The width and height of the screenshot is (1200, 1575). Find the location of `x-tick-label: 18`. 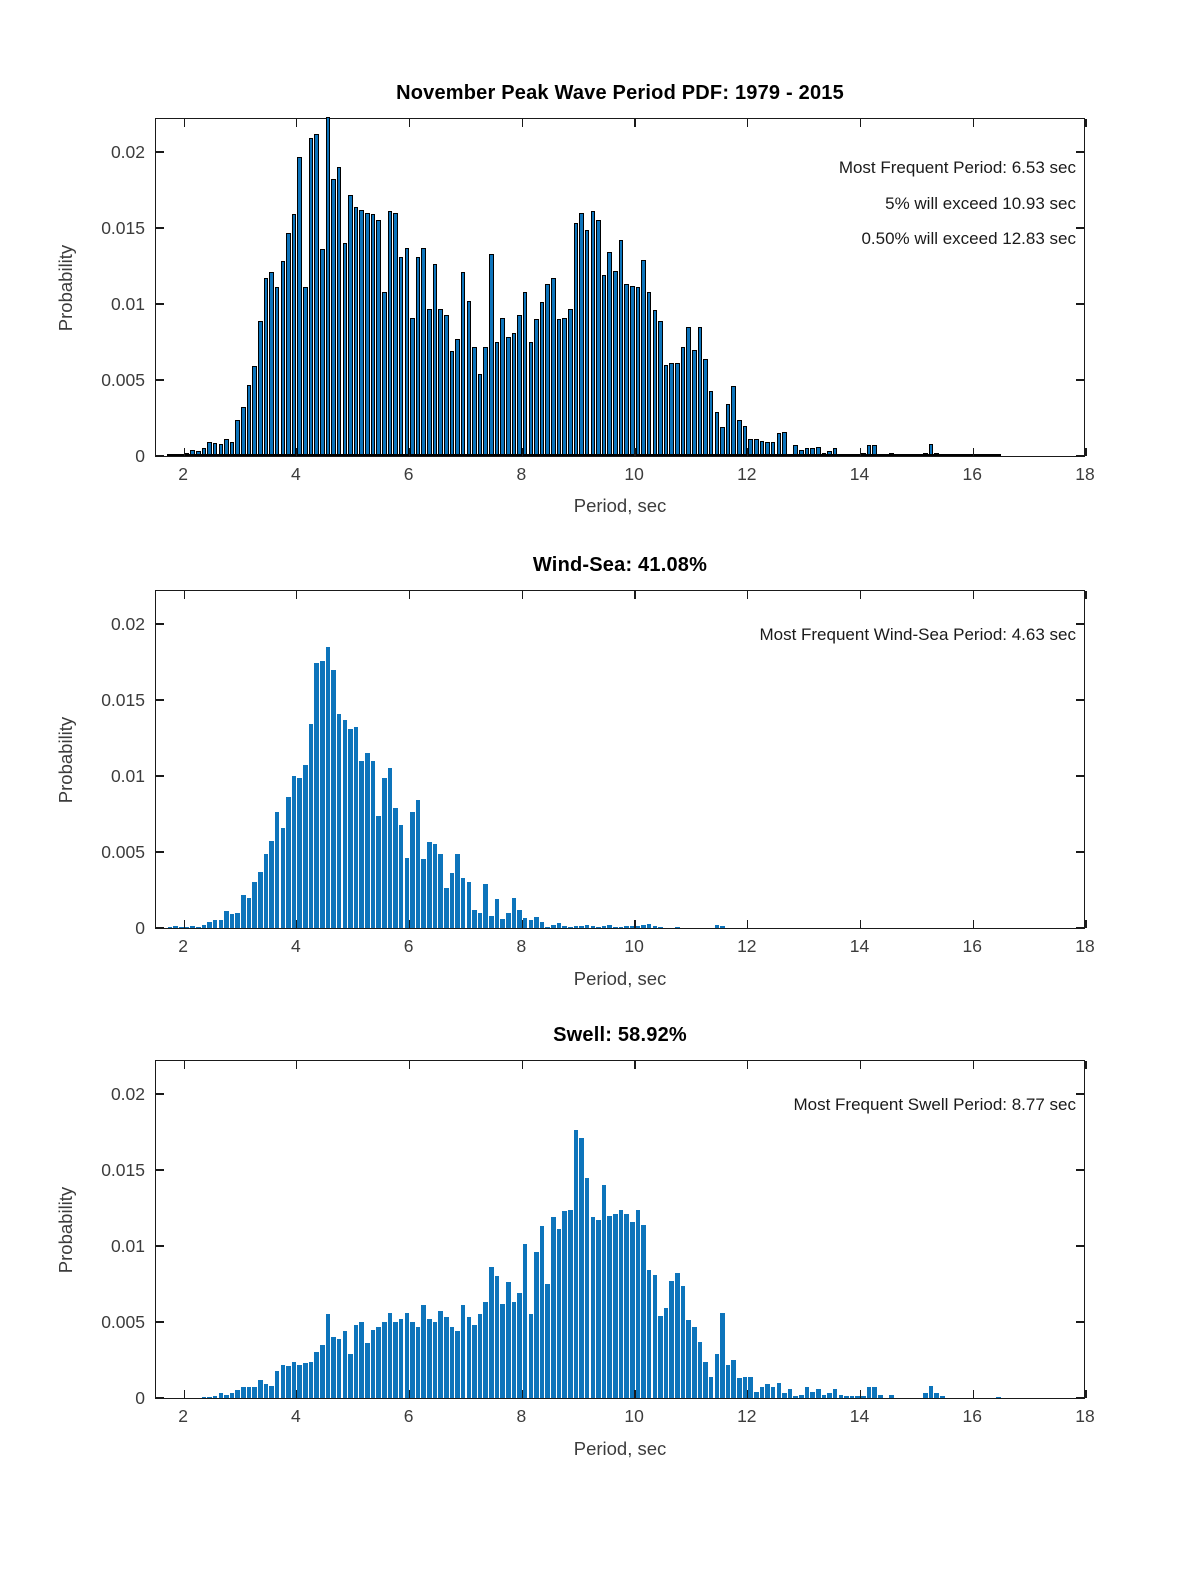

x-tick-label: 18 is located at coordinates (1085, 946).